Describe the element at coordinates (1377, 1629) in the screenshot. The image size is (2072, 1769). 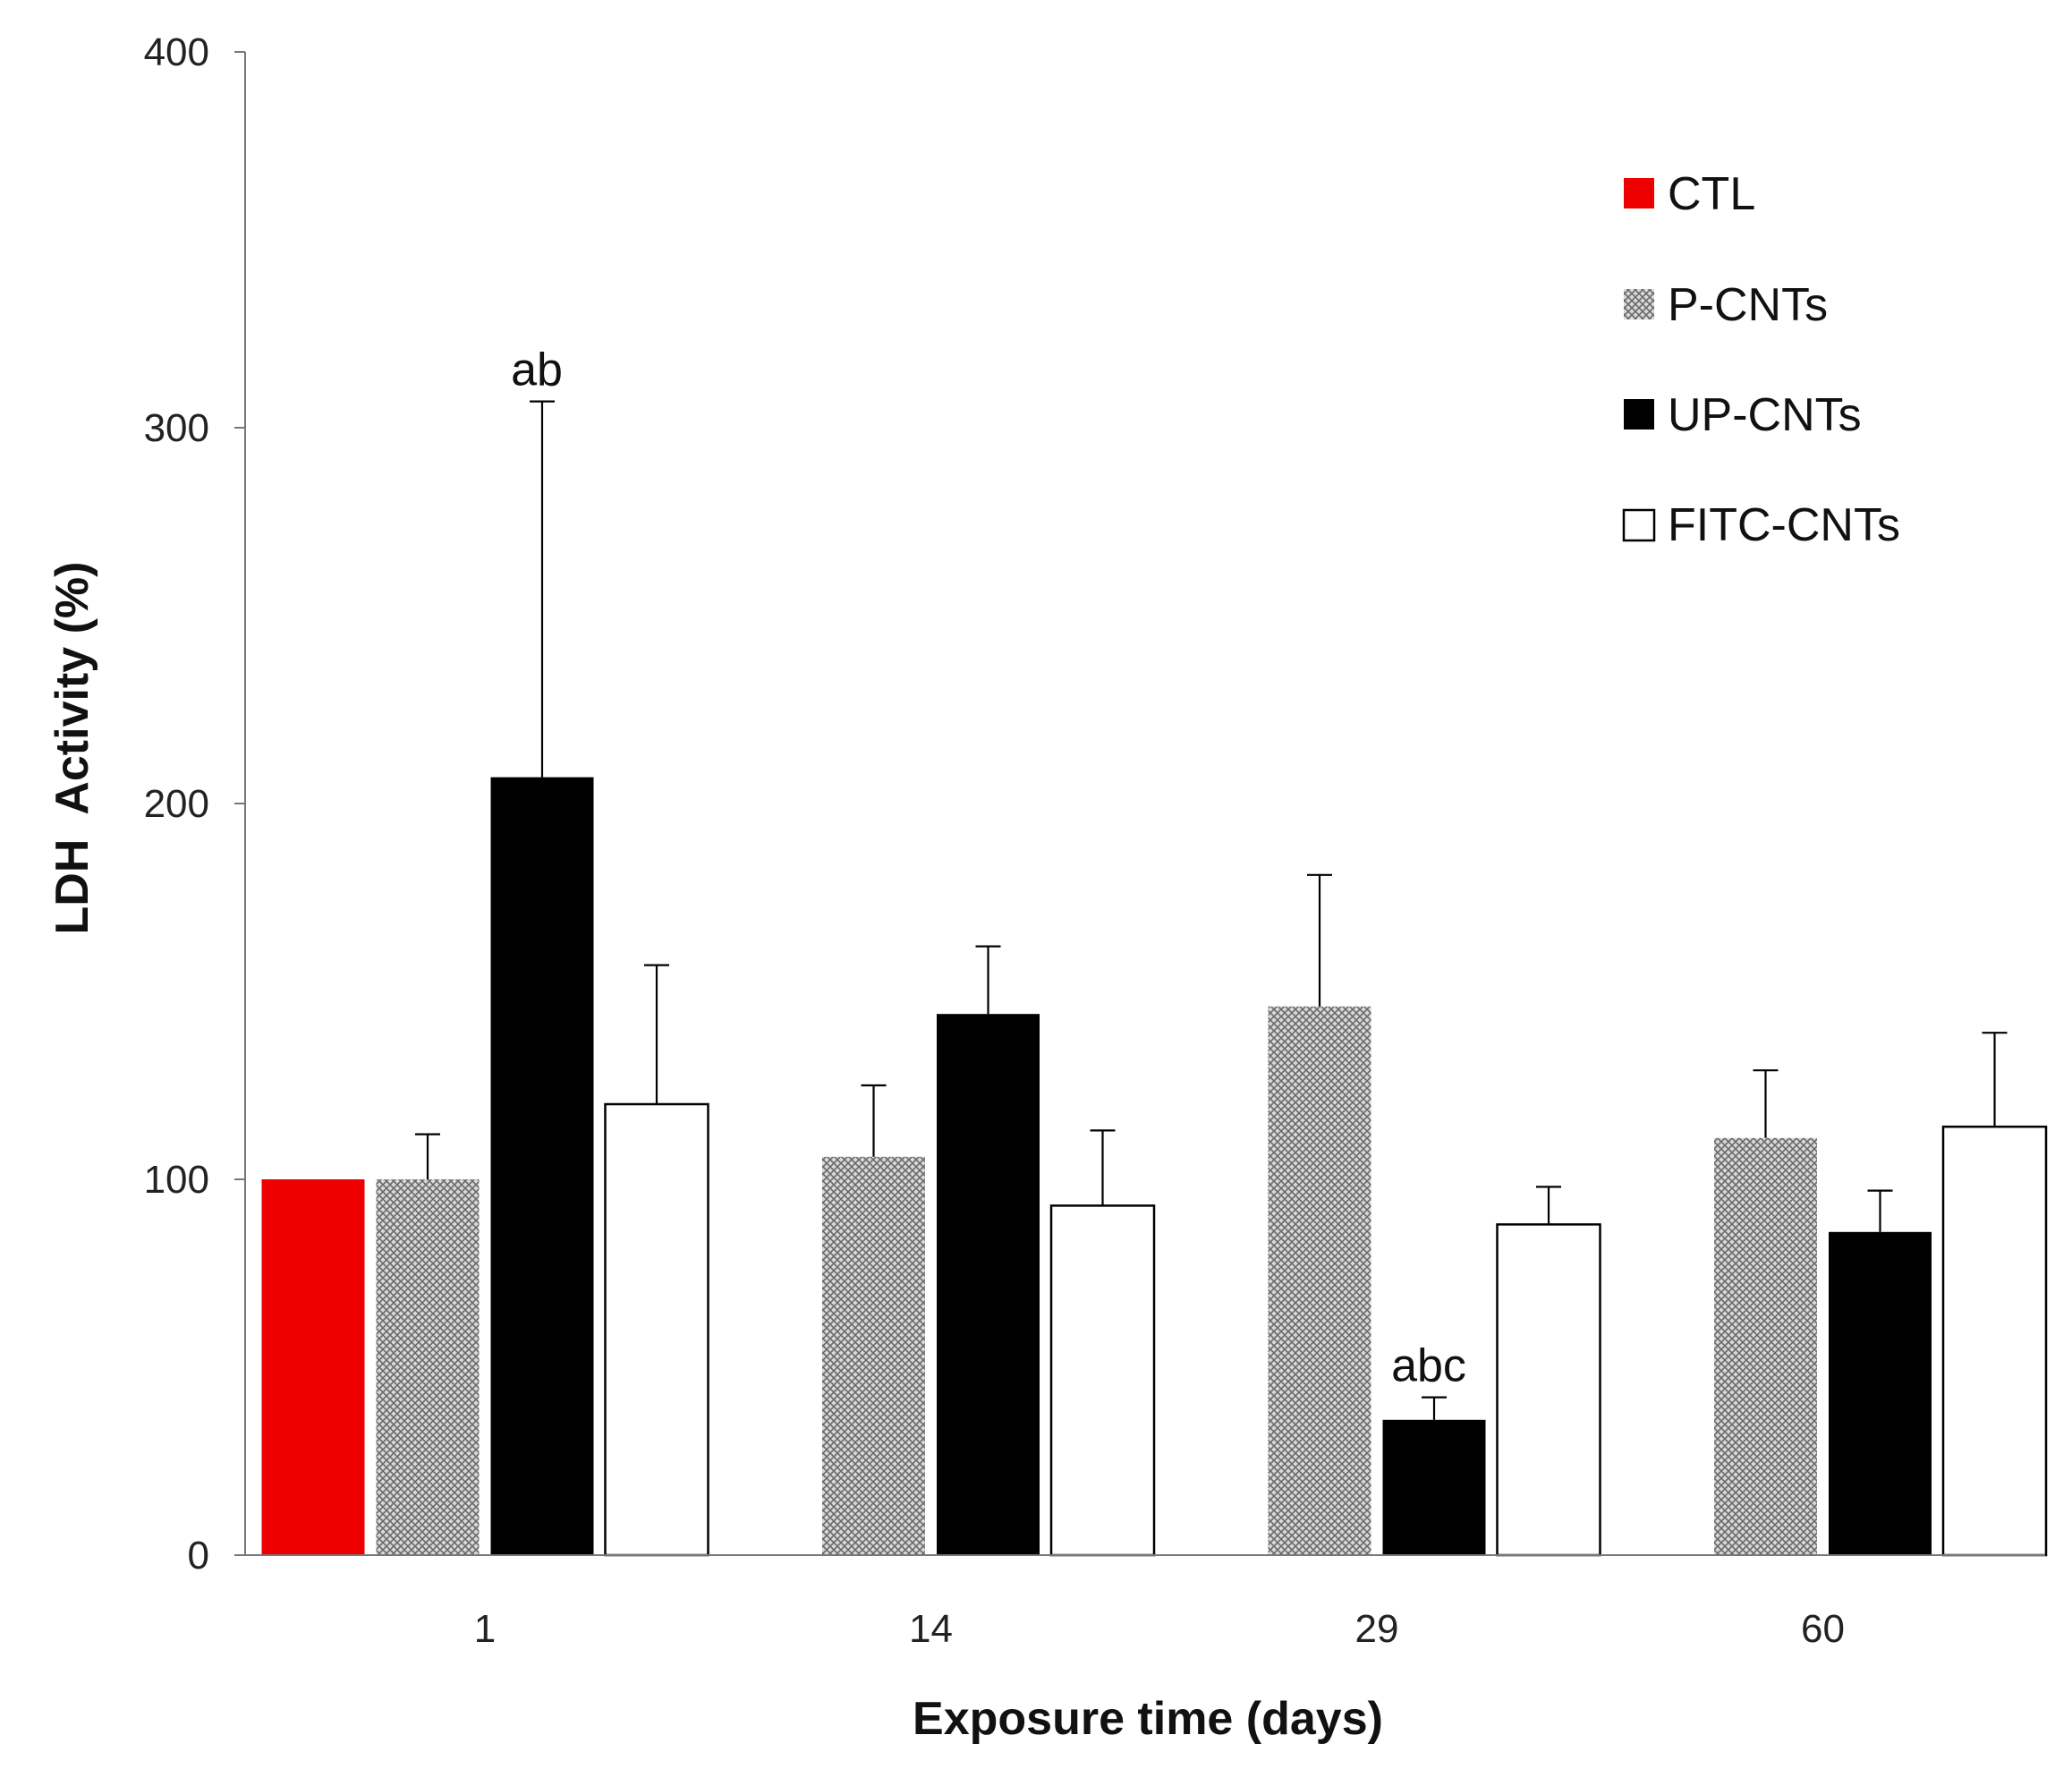
I see `x-tick-label-29: 29` at that location.